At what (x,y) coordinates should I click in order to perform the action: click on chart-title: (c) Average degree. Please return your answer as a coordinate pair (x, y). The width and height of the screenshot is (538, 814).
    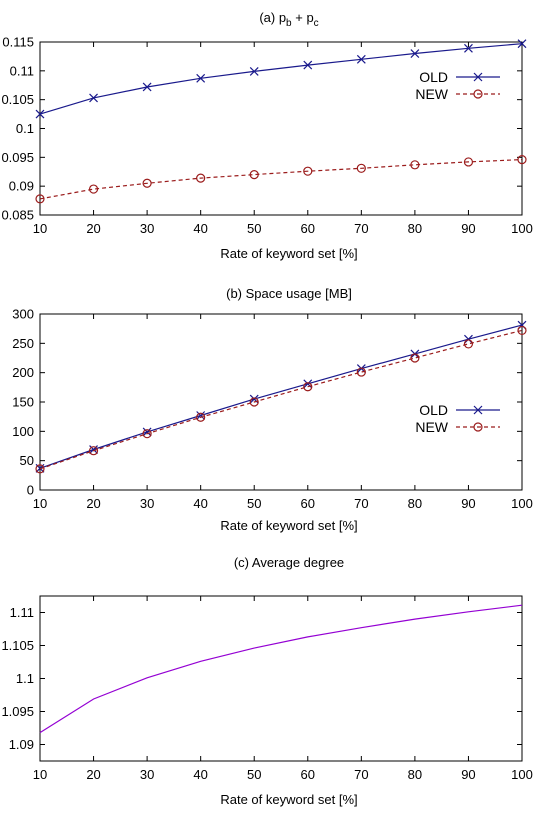
    Looking at the image, I should click on (289, 562).